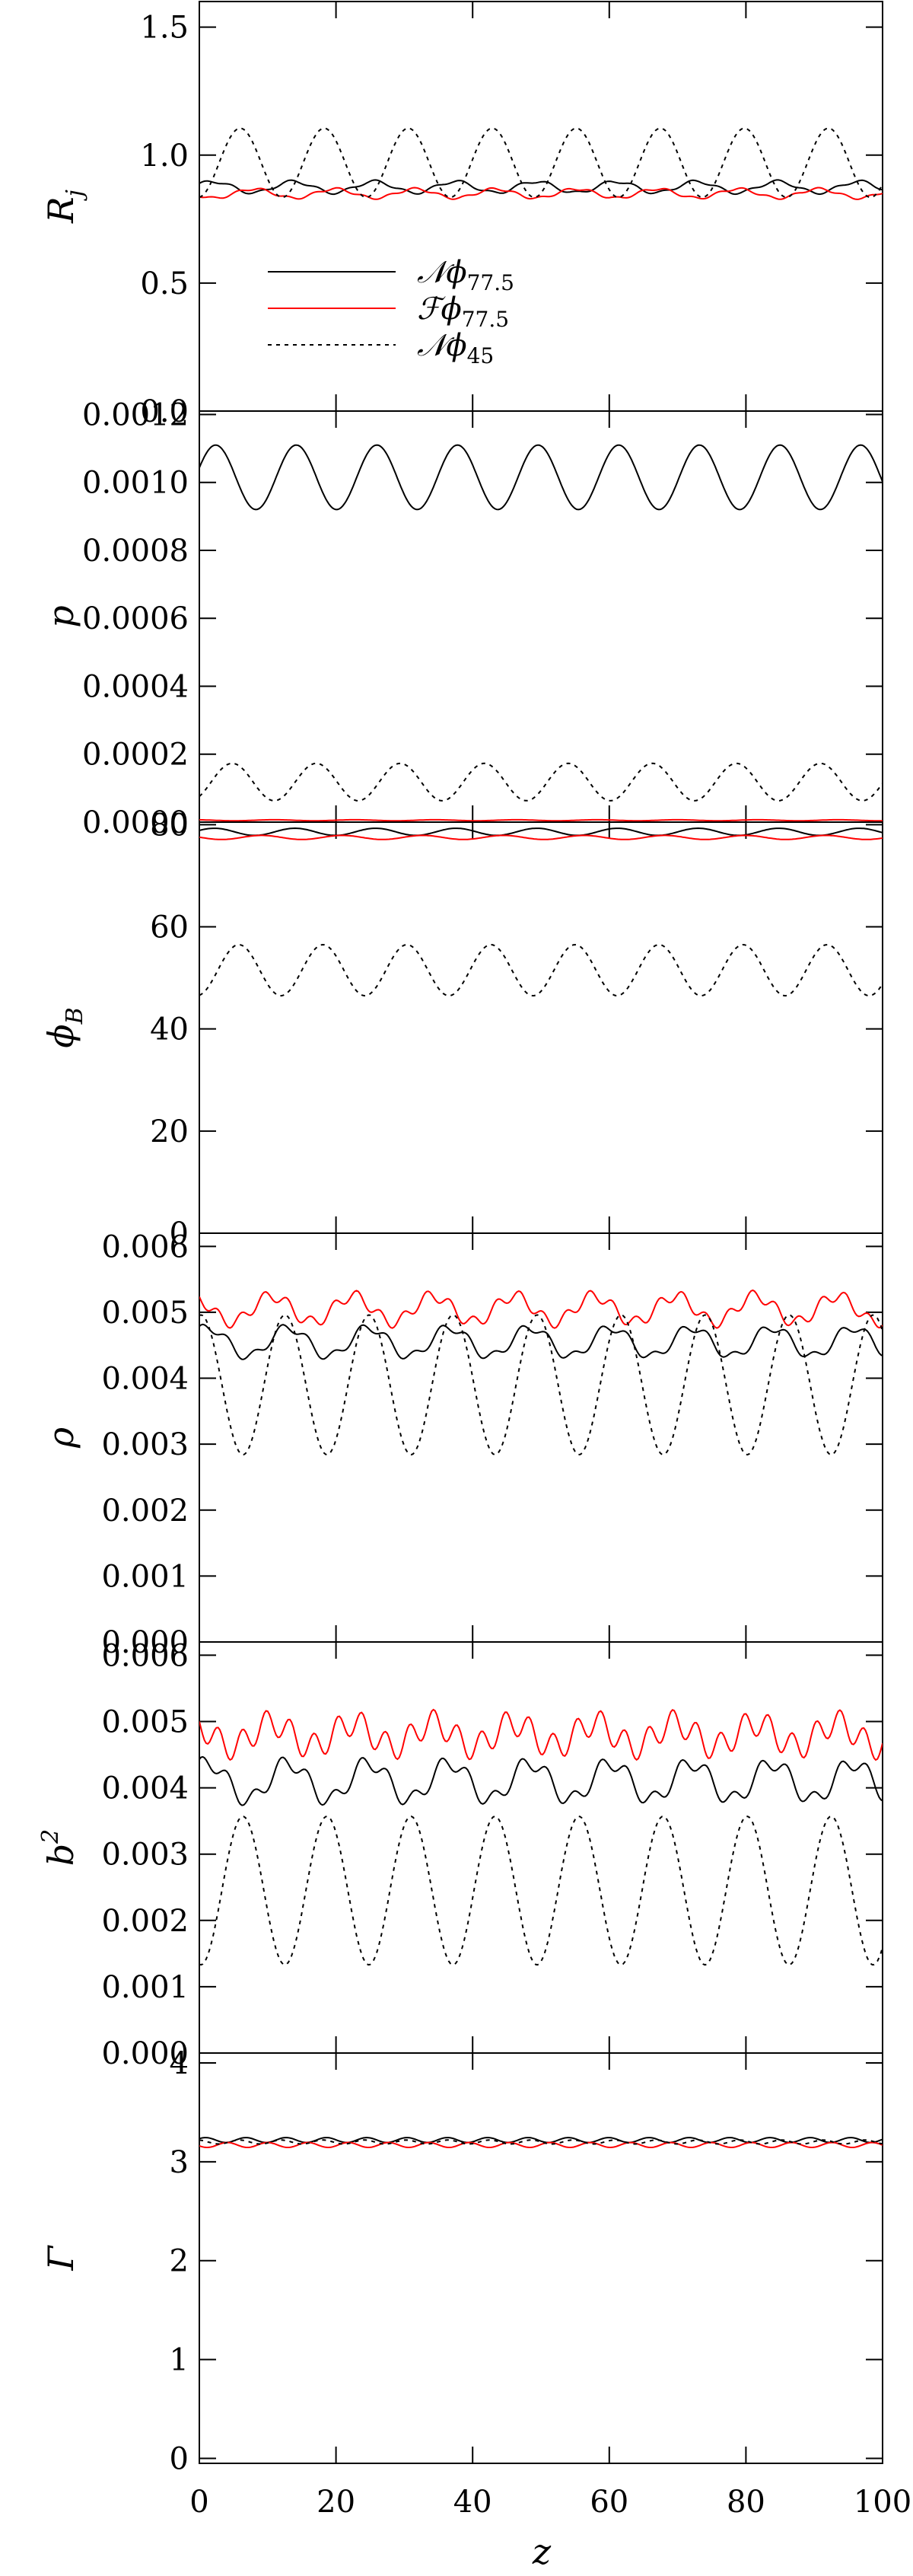 This screenshot has height=2576, width=913. I want to click on y-tick-label: 0.0010, so click(135, 483).